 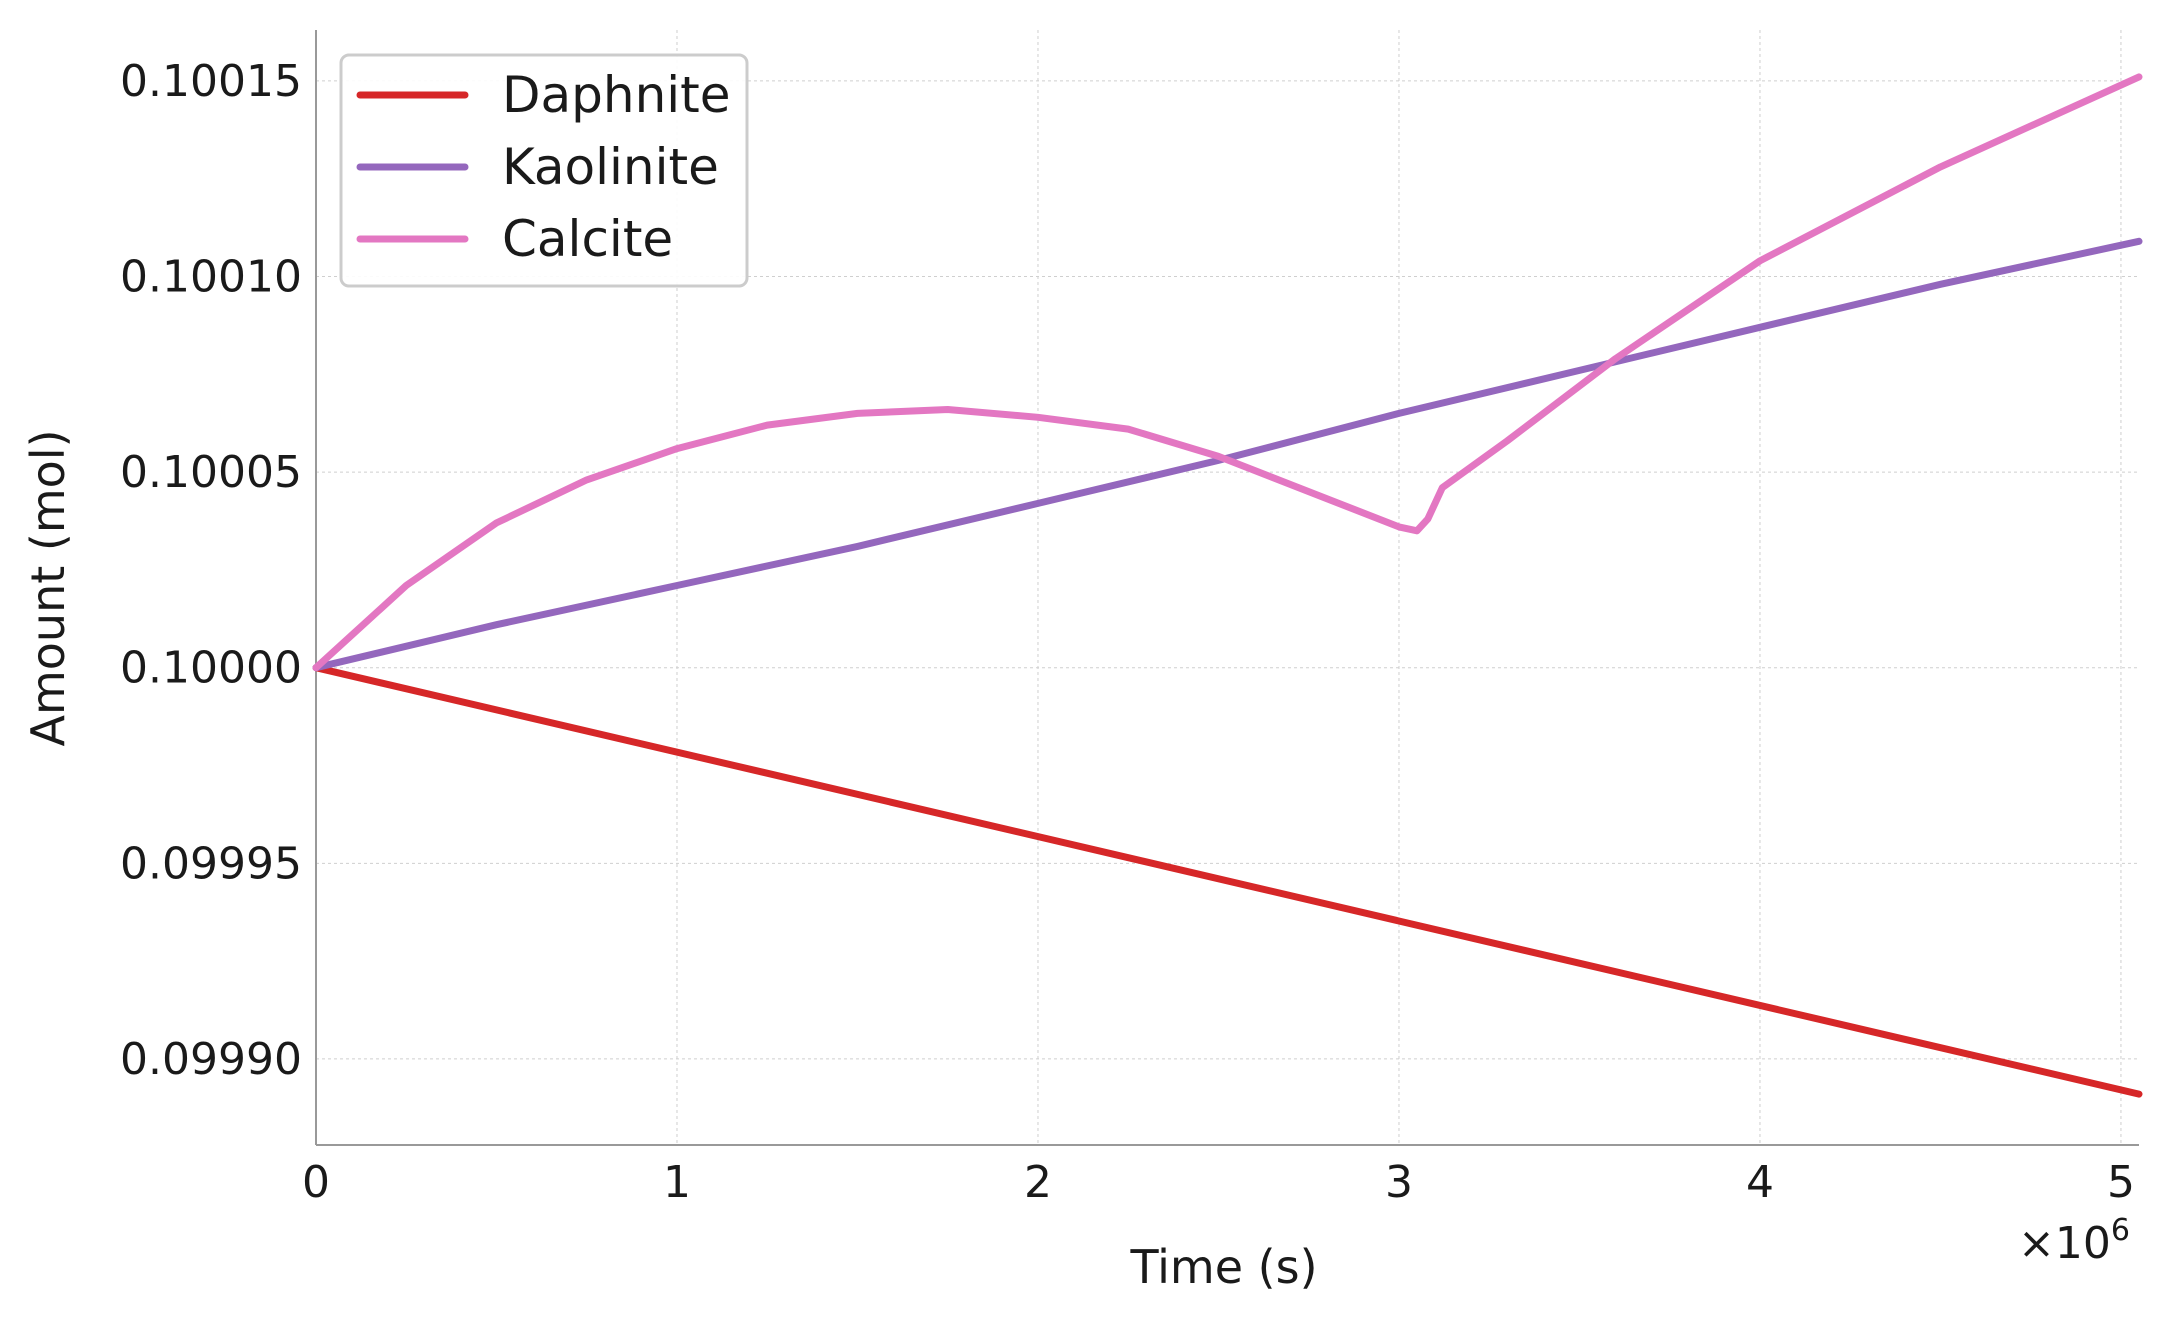 I want to click on x-tick-label: 0, so click(x=316, y=1182).